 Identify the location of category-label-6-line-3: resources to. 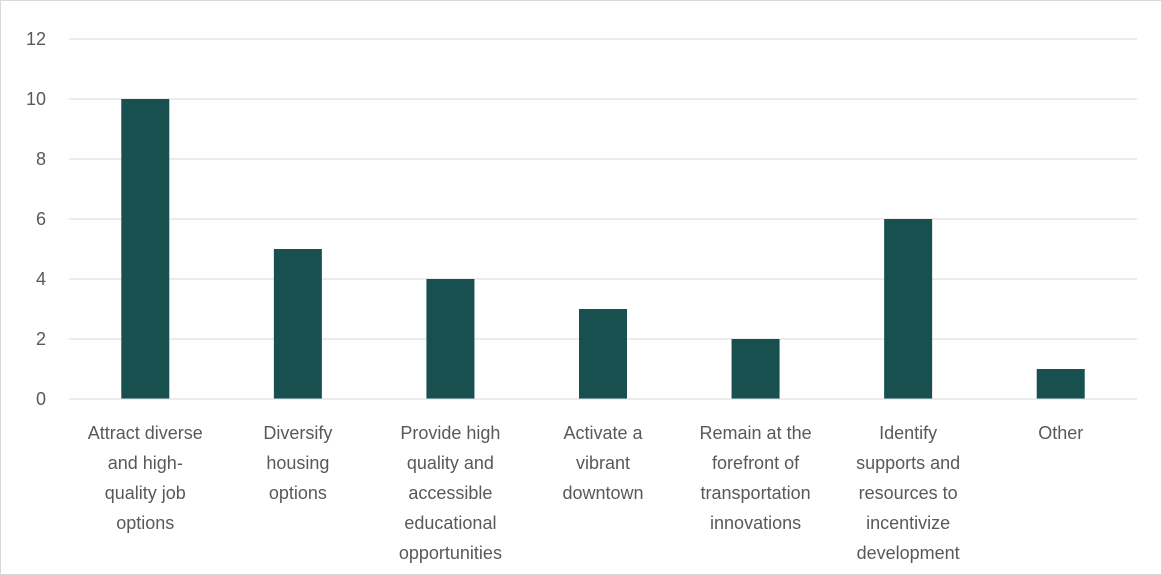
(908, 493).